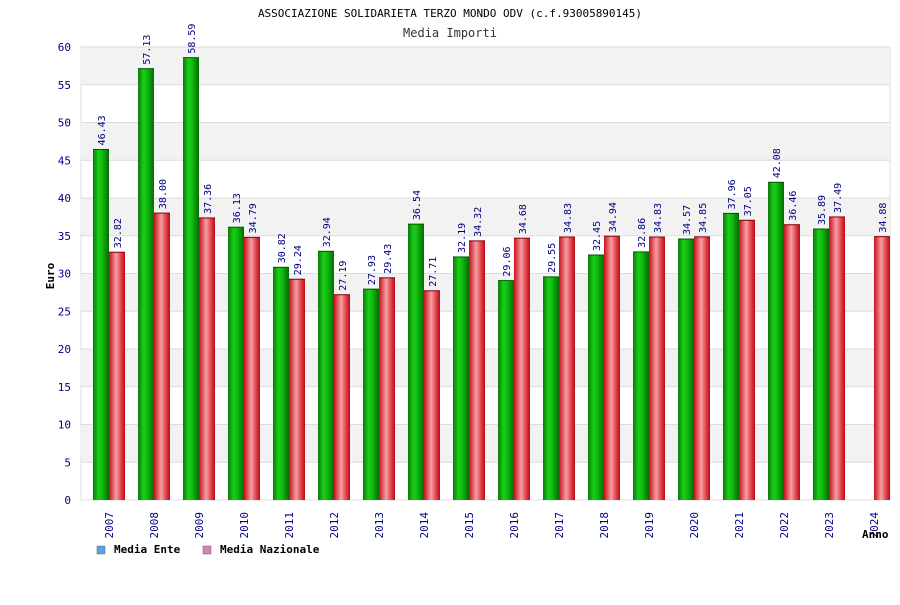 Image resolution: width=900 pixels, height=605 pixels. Describe the element at coordinates (109, 525) in the screenshot. I see `x-tick-label: 2007` at that location.